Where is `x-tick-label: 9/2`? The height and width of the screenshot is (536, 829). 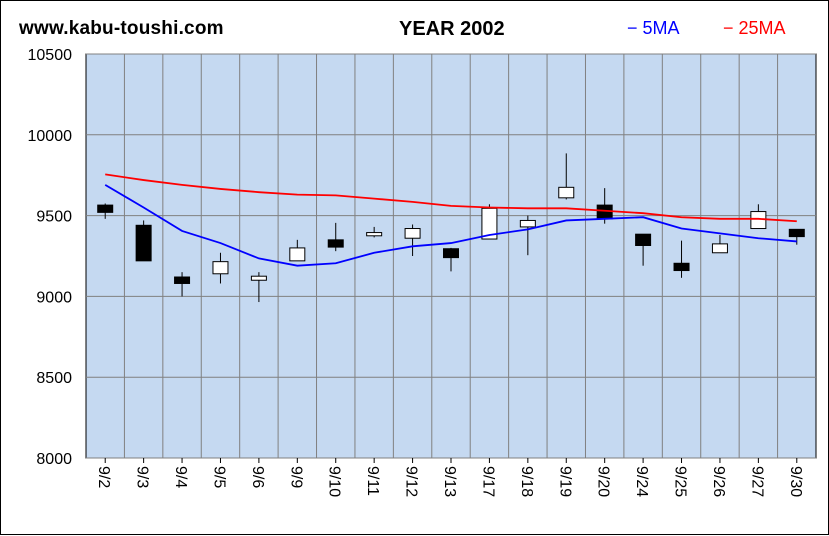
x-tick-label: 9/2 is located at coordinates (103, 477).